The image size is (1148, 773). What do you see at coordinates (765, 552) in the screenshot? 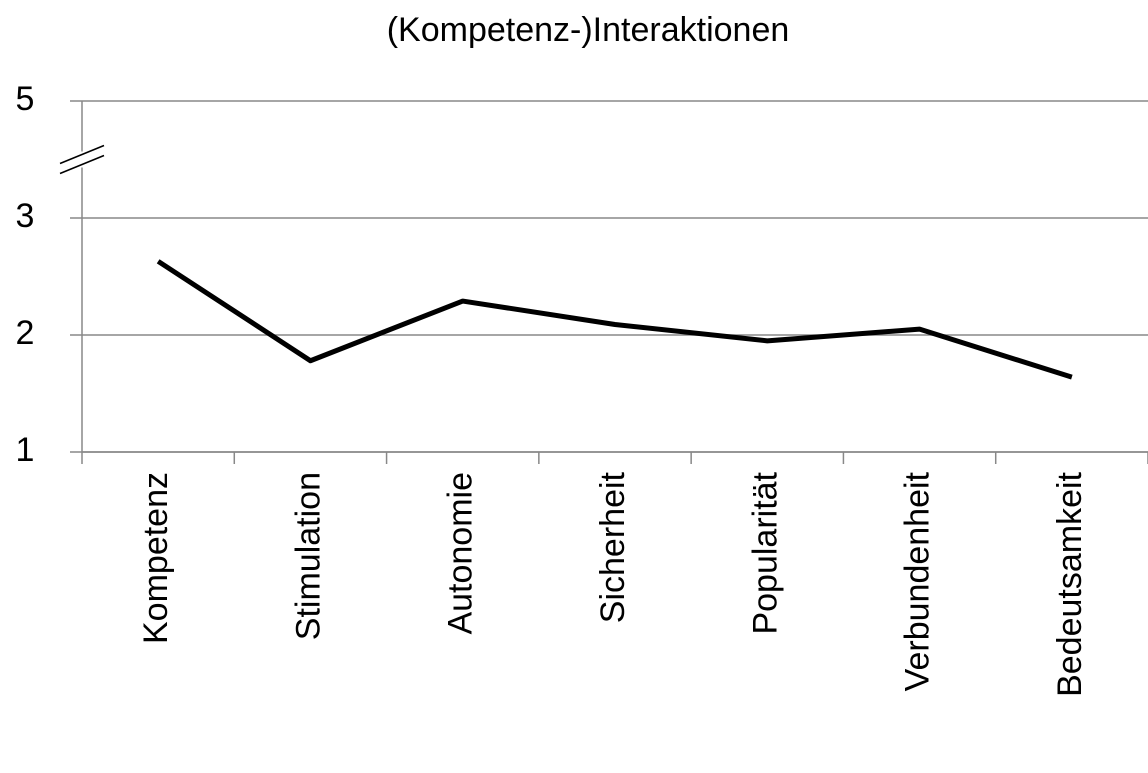
I see `x-tick-label: Popularität` at bounding box center [765, 552].